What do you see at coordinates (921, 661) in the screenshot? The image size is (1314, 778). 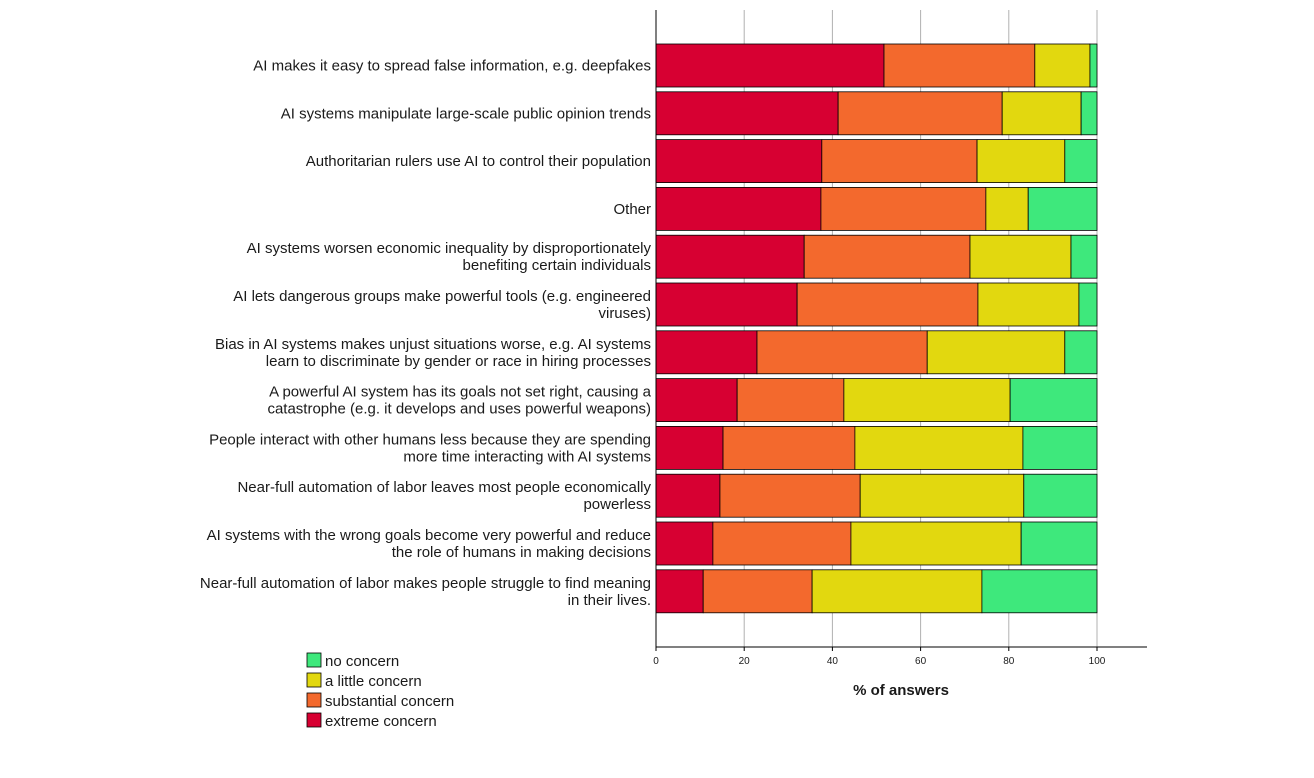 I see `x-tick-label: 60` at bounding box center [921, 661].